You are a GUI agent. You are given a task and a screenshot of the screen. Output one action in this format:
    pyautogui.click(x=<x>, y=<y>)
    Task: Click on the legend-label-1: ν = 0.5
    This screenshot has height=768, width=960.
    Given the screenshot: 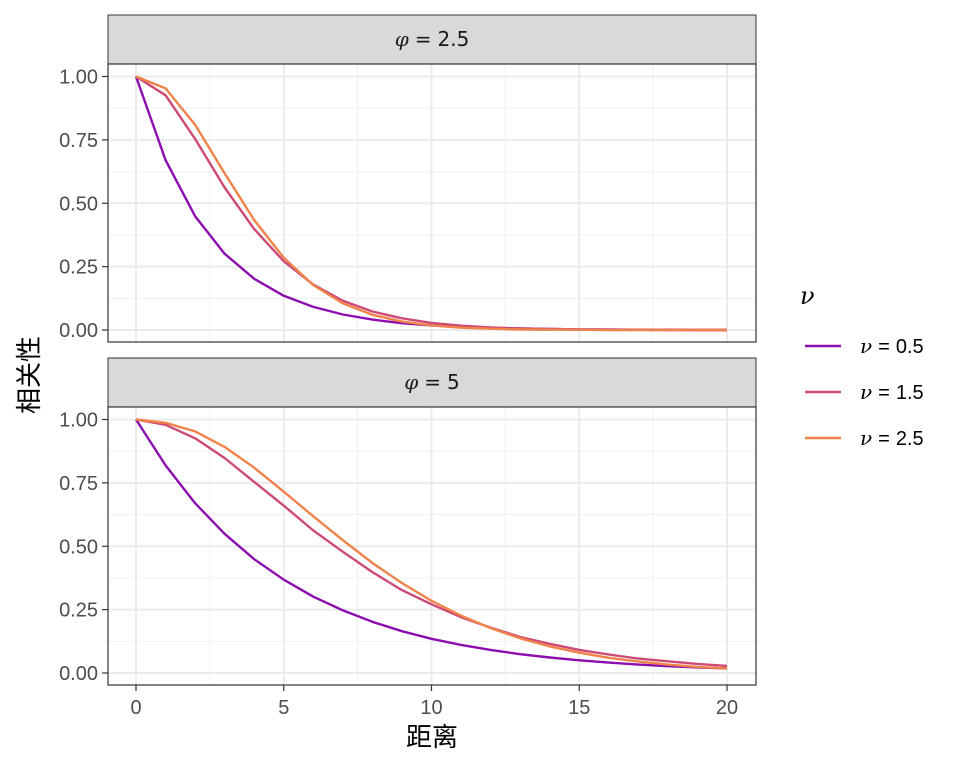 What is the action you would take?
    pyautogui.click(x=892, y=346)
    